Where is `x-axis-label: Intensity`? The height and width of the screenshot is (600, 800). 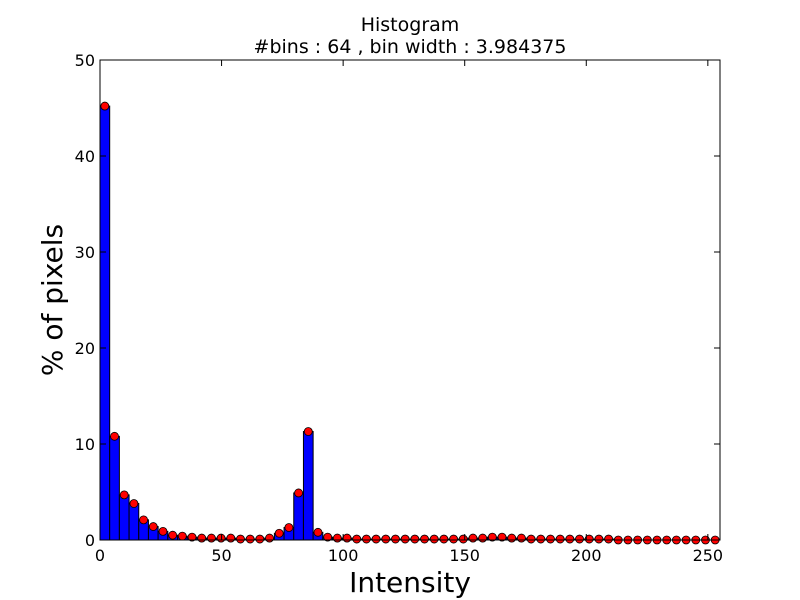 x-axis-label: Intensity is located at coordinates (410, 582).